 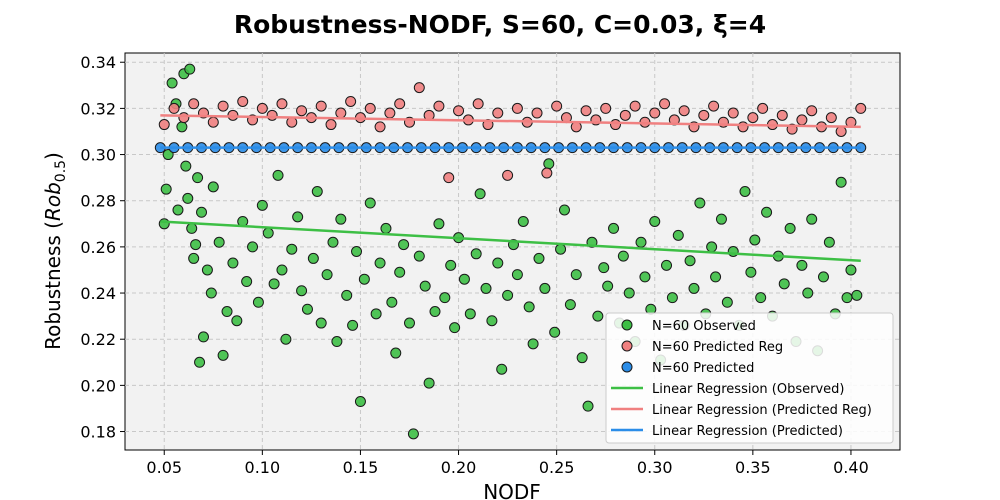 I want to click on legend-label: Linear Regression (Observed), so click(x=748, y=389).